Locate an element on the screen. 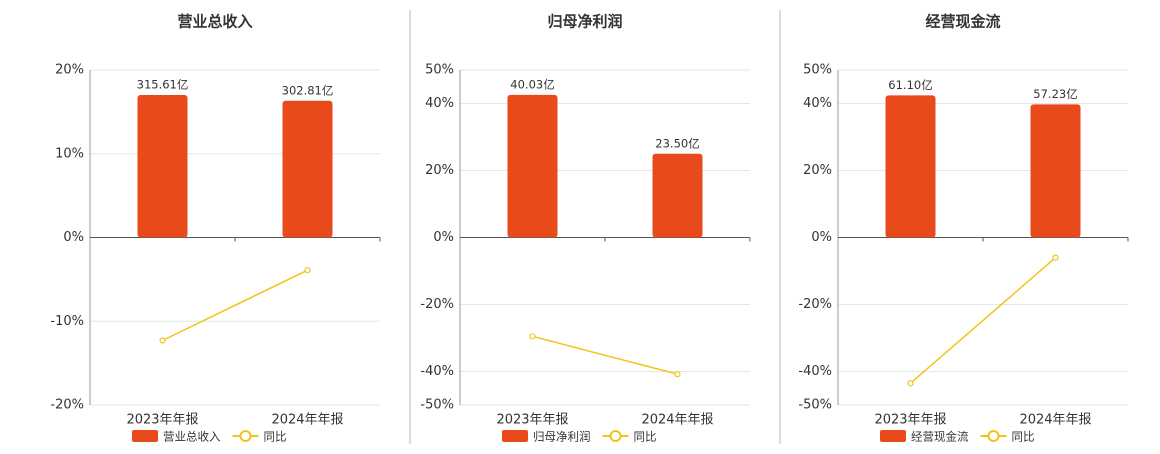 The image size is (1160, 454). value-label: 61.10亿 is located at coordinates (910, 85).